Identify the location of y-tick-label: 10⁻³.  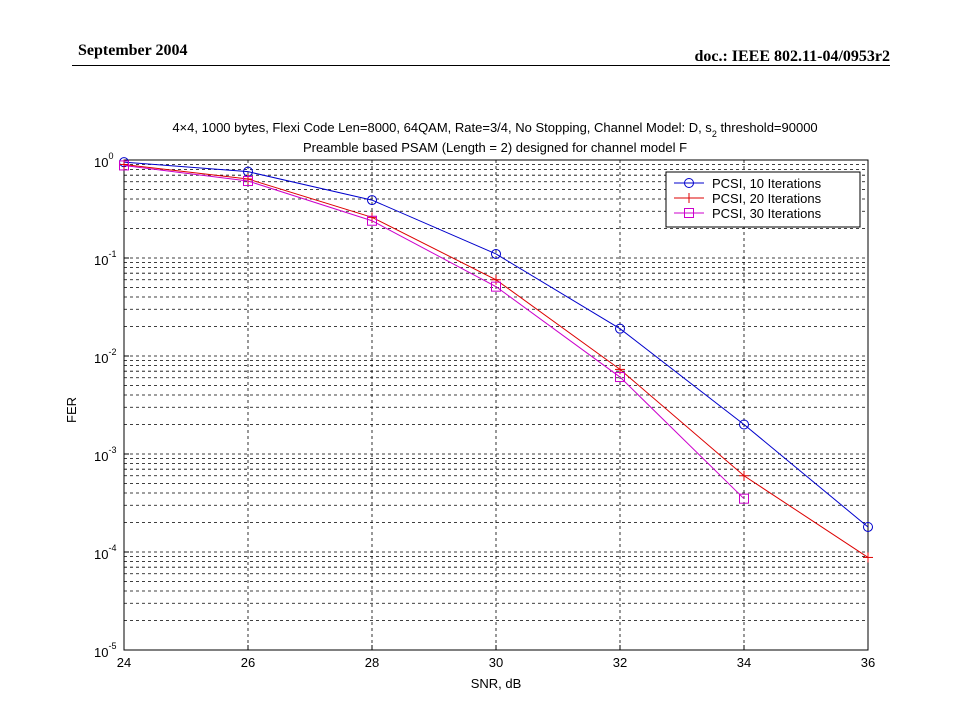
(105, 454).